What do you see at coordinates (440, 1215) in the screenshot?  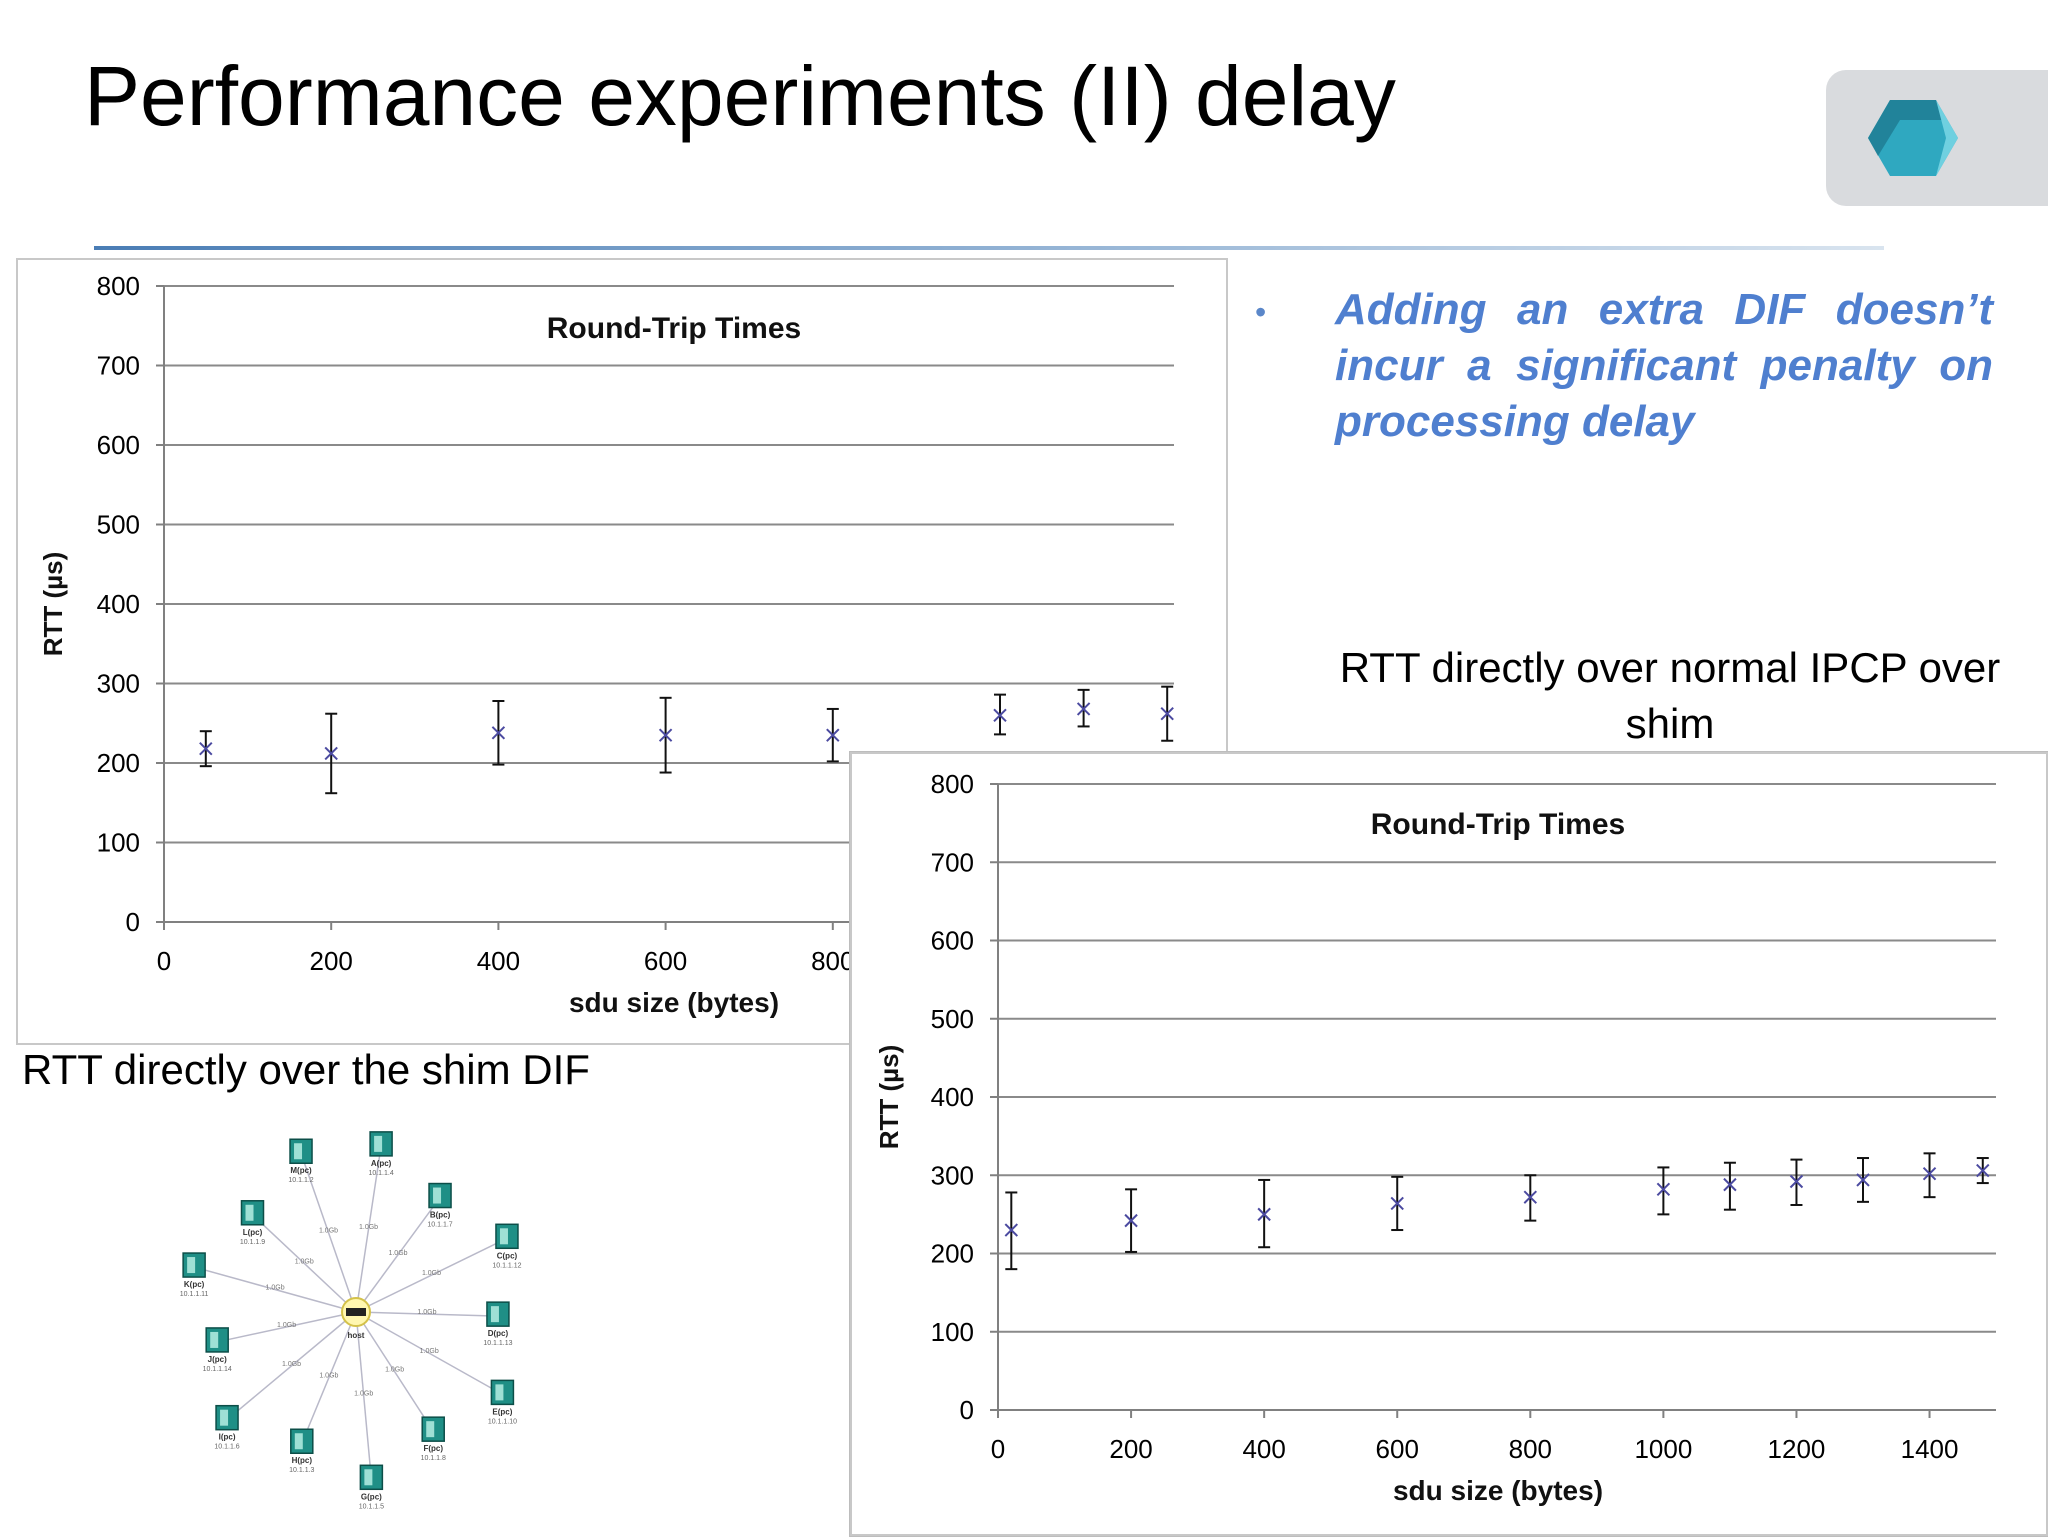 I see `node-name: B(pc)` at bounding box center [440, 1215].